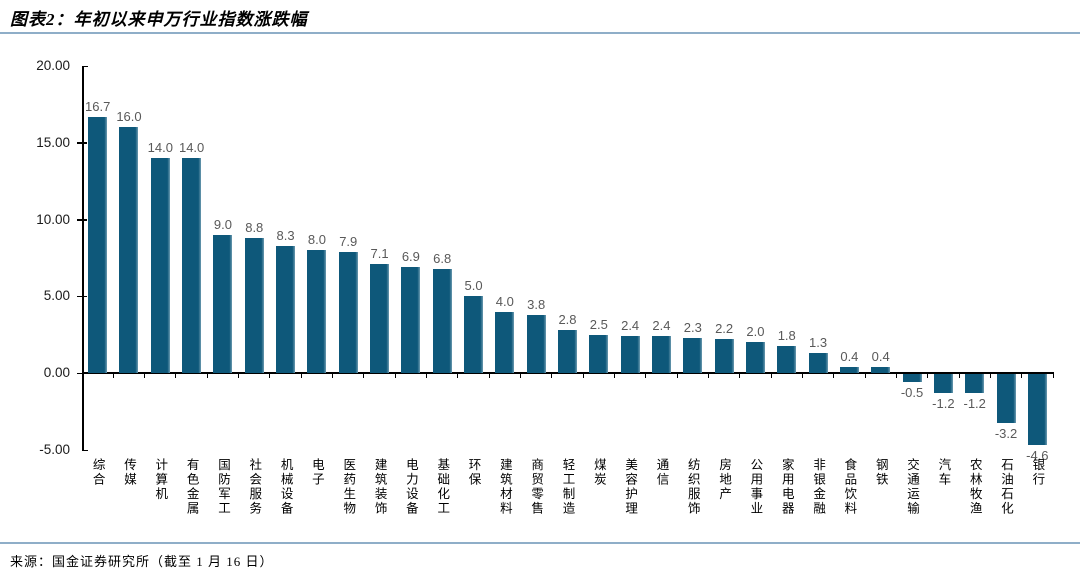  I want to click on y-tick-label: 20.00, so click(53, 65).